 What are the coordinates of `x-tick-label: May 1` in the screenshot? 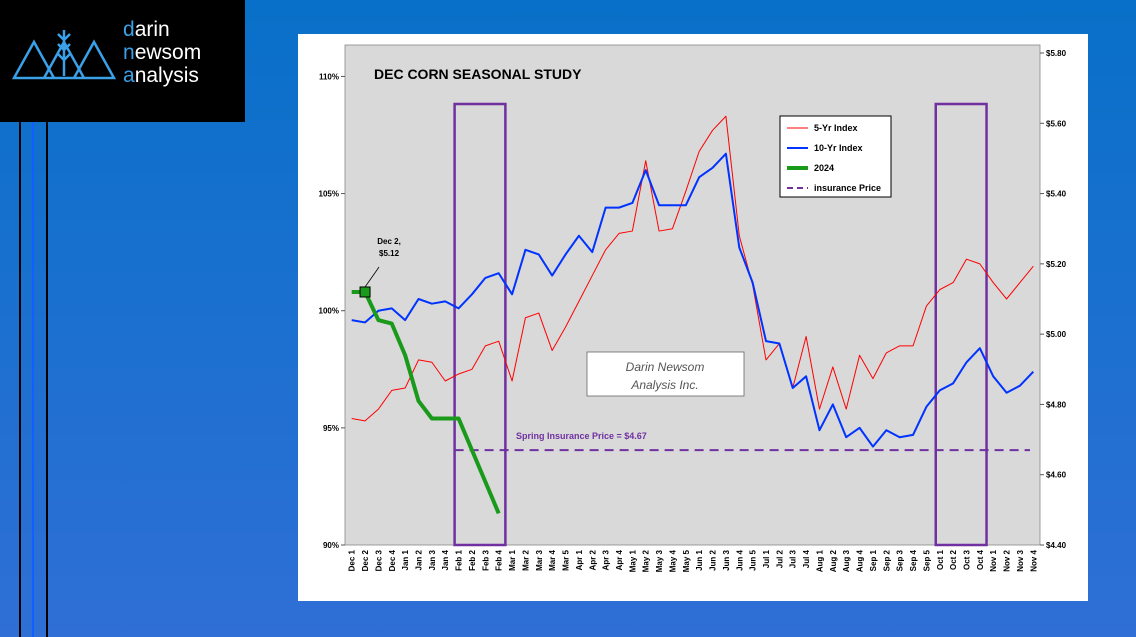 It's located at (632, 560).